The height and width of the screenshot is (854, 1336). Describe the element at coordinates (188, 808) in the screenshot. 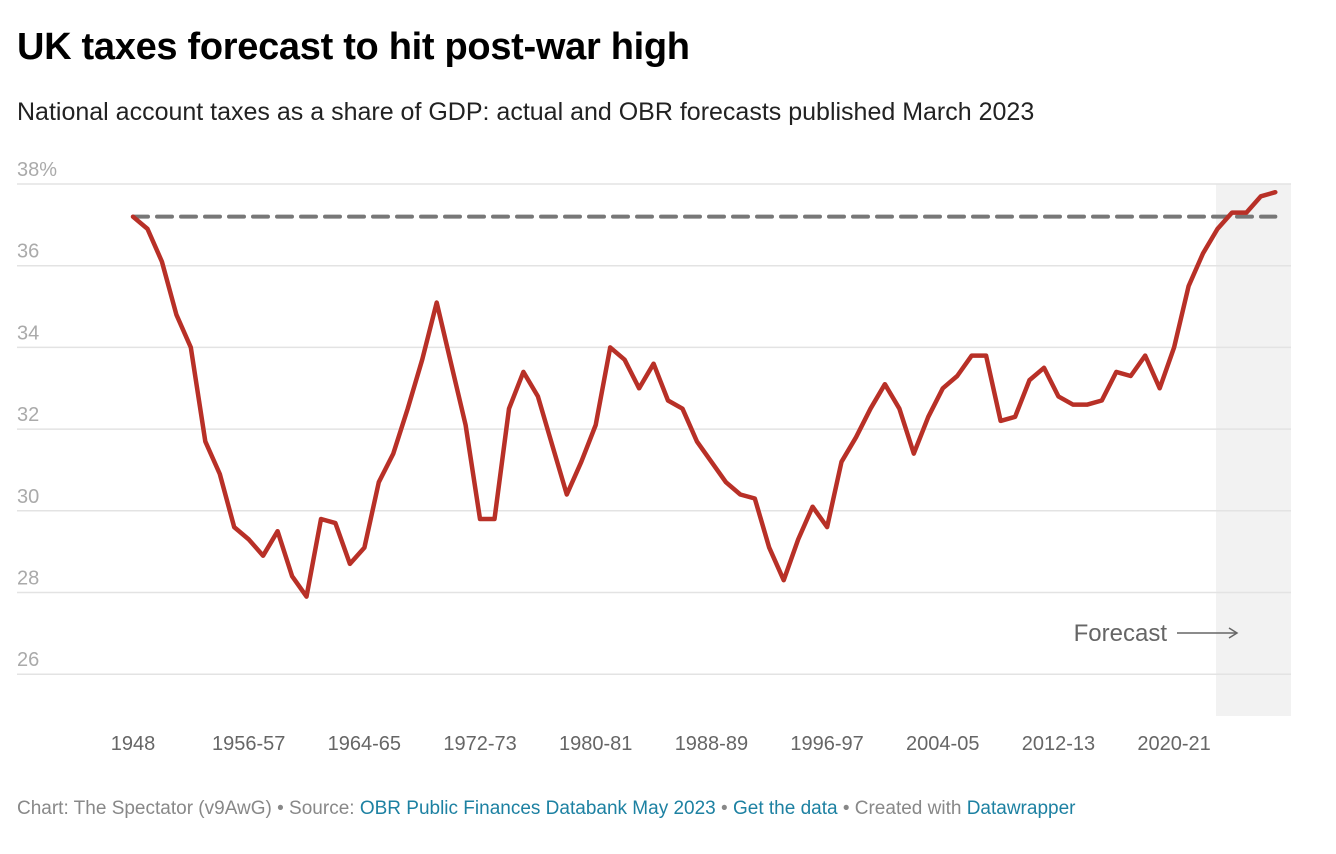

I see `footer-credit: Chart: The Spectator (v9AwG) • Source:` at that location.